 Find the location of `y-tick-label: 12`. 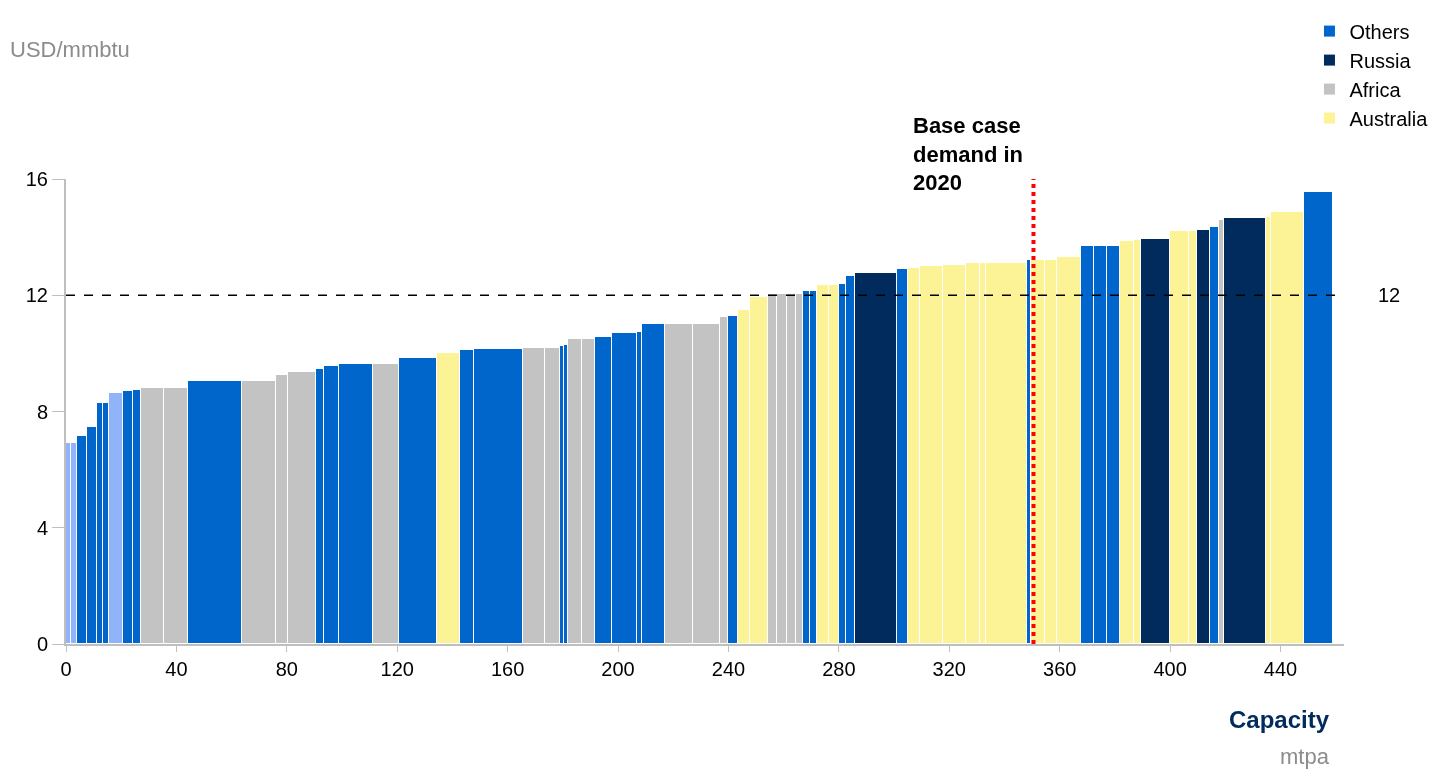

y-tick-label: 12 is located at coordinates (36, 295).